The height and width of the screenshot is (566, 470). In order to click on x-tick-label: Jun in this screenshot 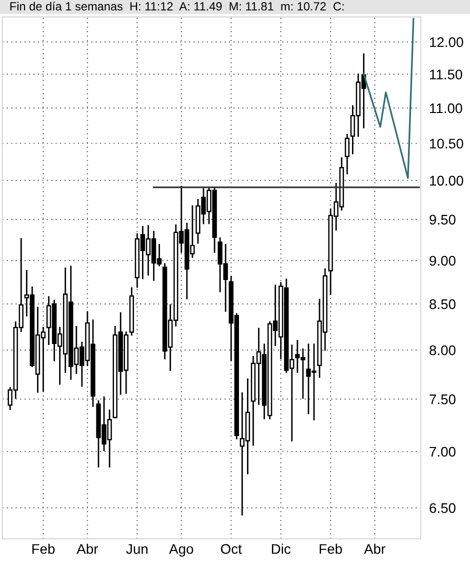, I will do `click(137, 549)`.